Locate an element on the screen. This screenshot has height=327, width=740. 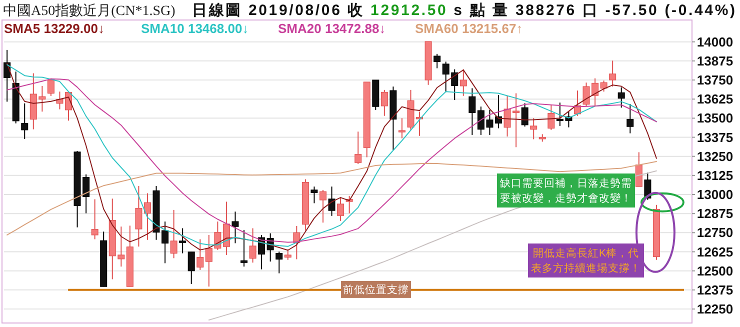
y-tick-label: 13750 is located at coordinates (715, 80).